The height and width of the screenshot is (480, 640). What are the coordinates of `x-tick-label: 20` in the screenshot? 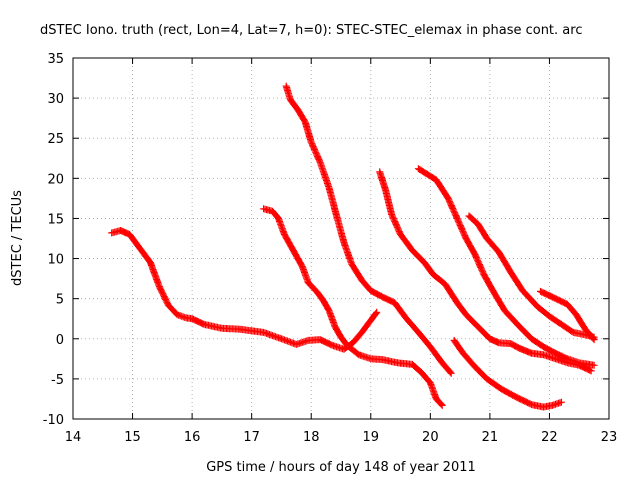 It's located at (430, 437).